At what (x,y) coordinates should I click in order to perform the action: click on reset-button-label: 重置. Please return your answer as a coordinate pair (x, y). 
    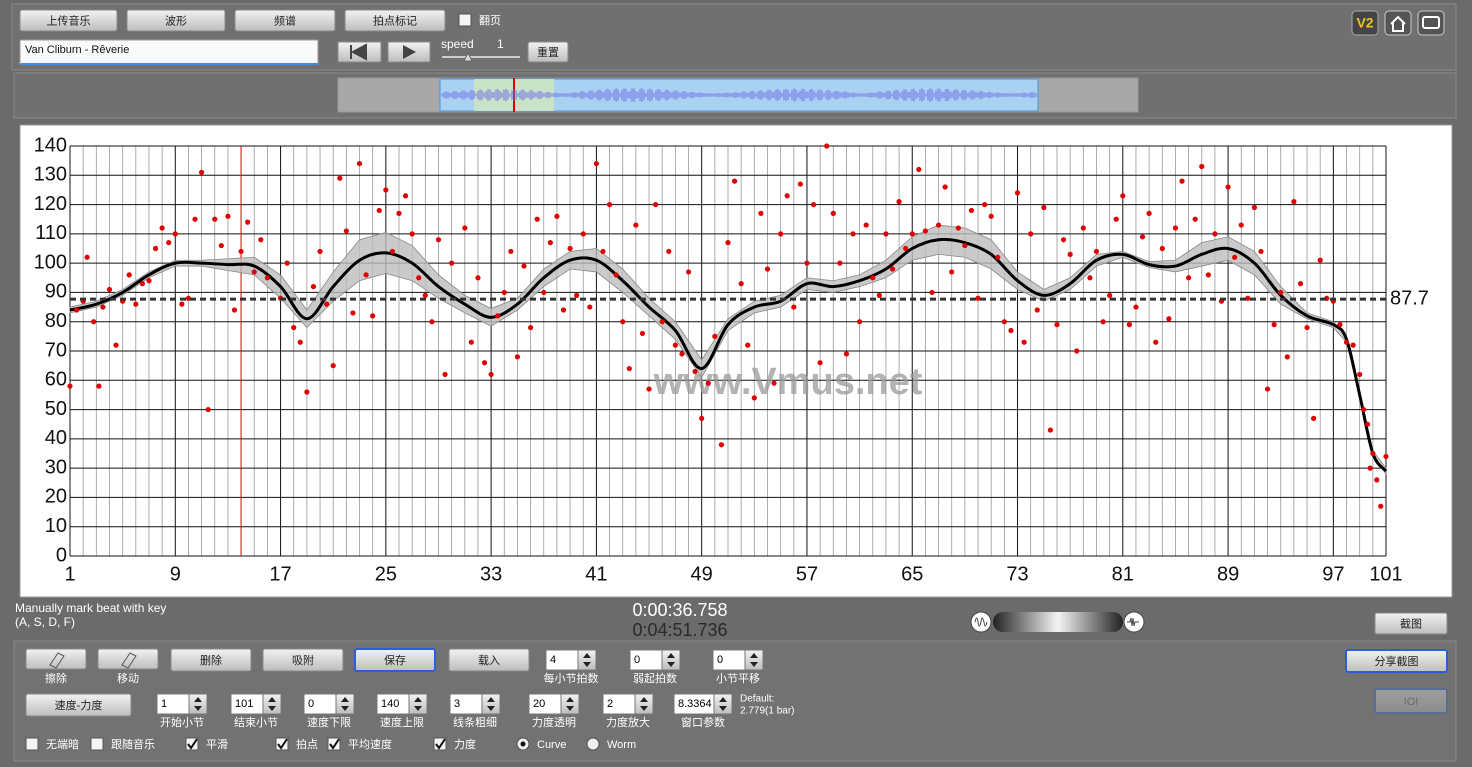
    Looking at the image, I should click on (548, 52).